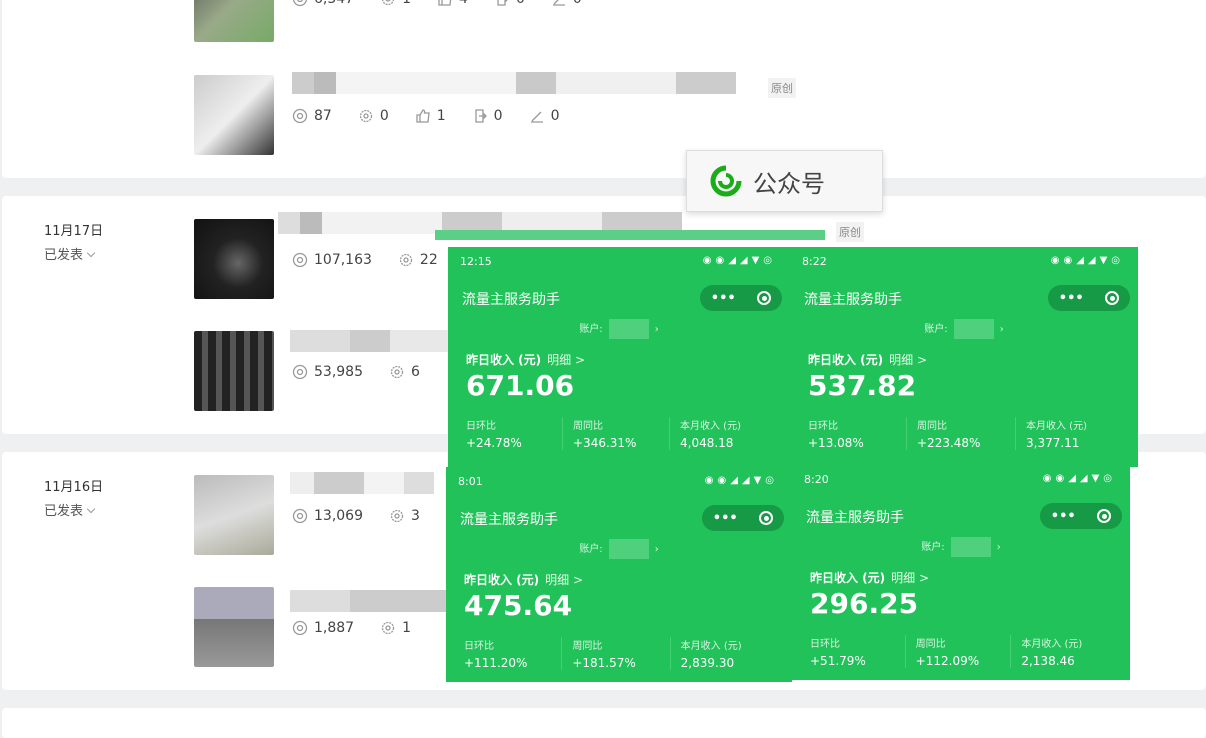 Image resolution: width=1206 pixels, height=738 pixels. What do you see at coordinates (378, 260) in the screenshot?
I see `article-stats: 107,163 22` at bounding box center [378, 260].